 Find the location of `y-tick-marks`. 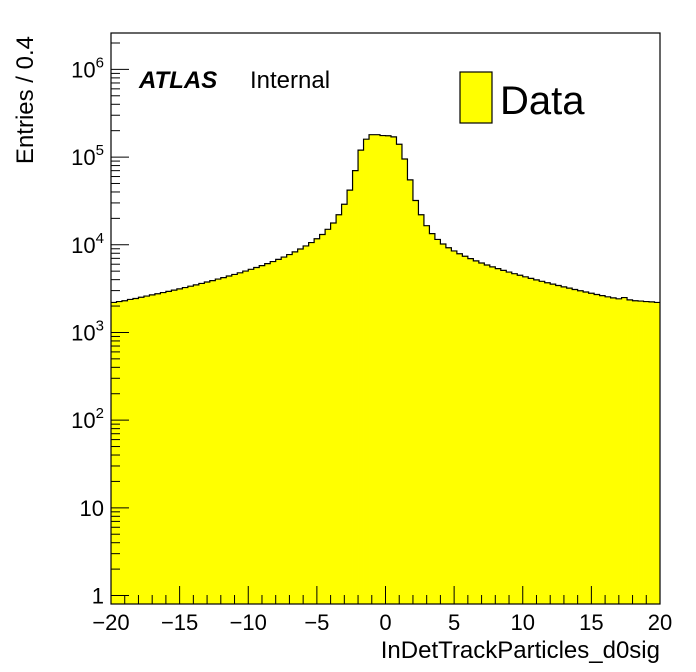

y-tick-marks is located at coordinates (120, 319).